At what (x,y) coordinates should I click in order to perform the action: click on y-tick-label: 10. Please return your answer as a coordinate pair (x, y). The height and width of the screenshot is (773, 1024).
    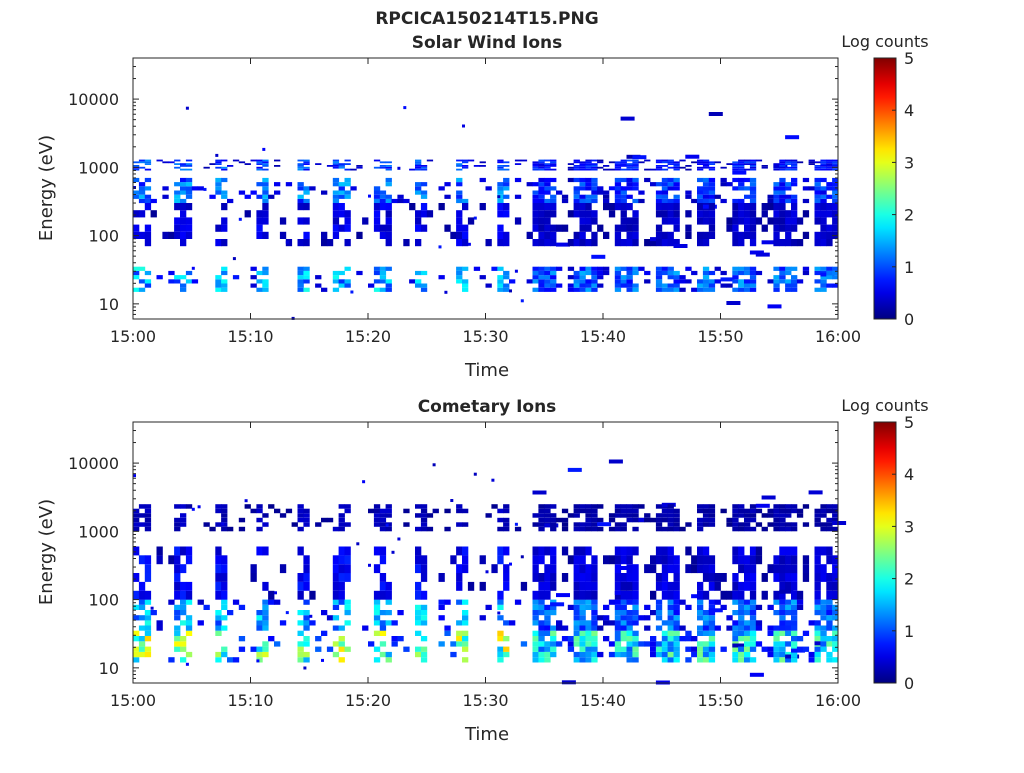
    Looking at the image, I should click on (109, 668).